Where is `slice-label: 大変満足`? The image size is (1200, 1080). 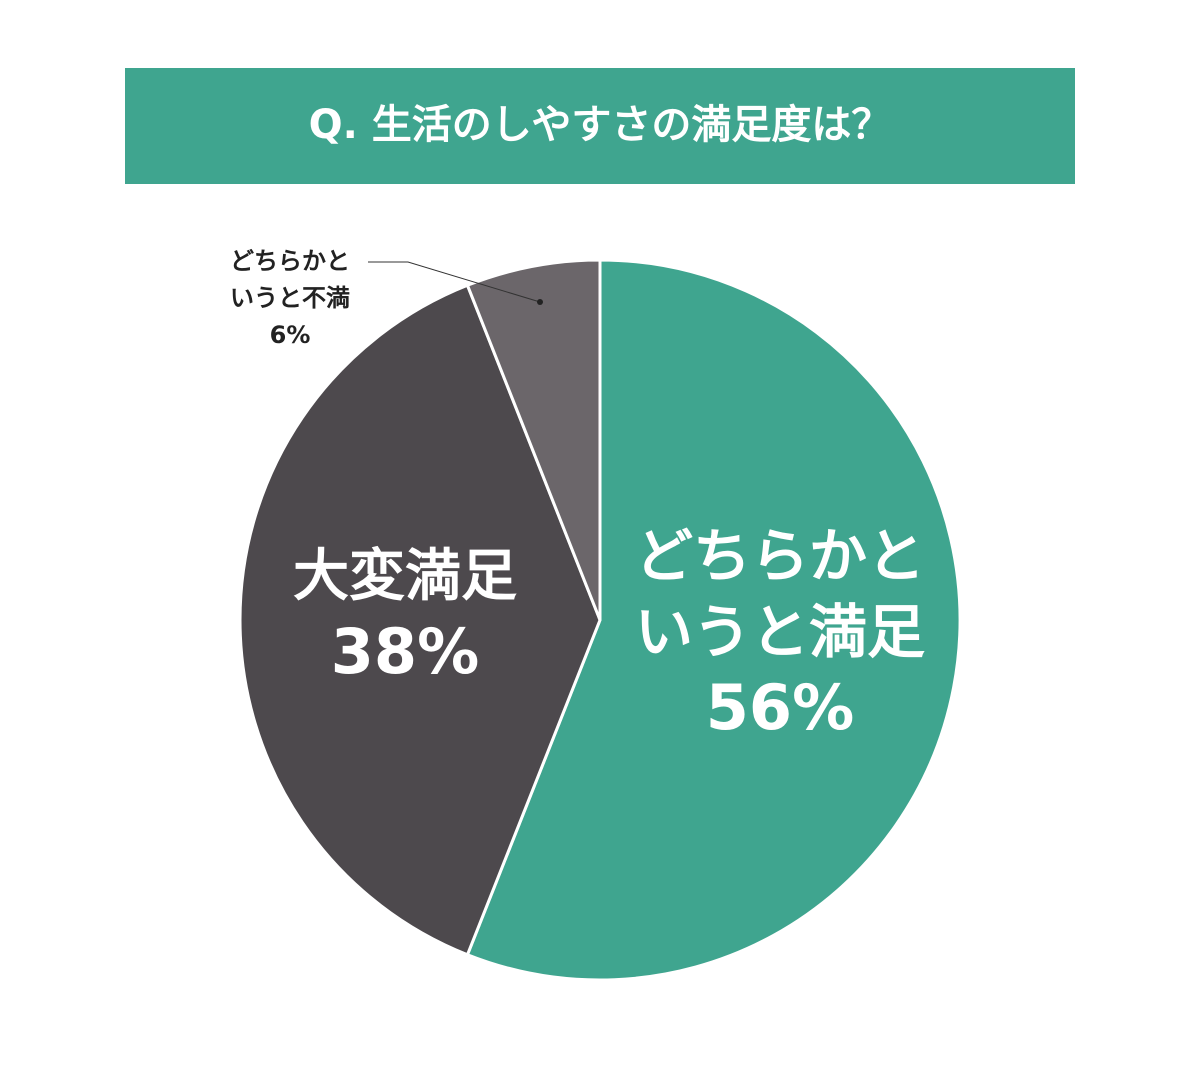
slice-label: 大変満足 is located at coordinates (405, 576).